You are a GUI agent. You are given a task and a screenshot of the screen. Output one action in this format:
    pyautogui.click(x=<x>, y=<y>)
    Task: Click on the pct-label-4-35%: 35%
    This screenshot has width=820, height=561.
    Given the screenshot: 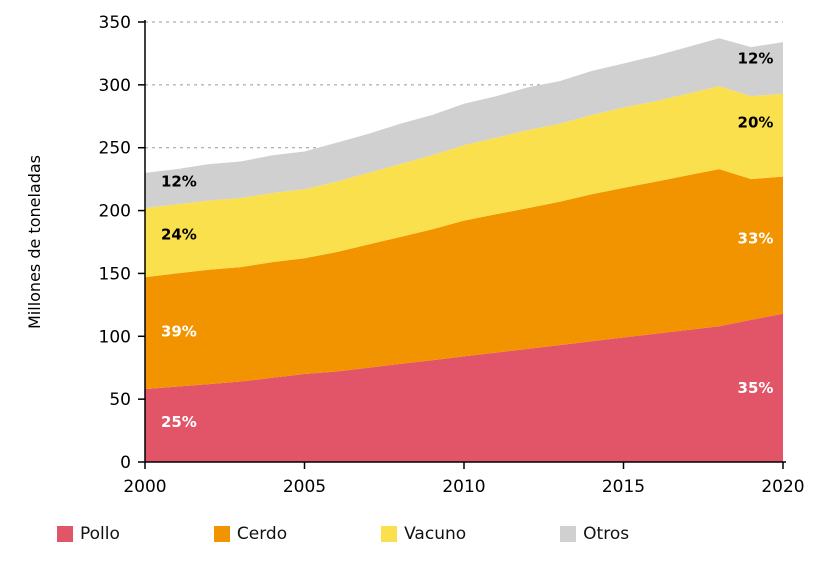 What is the action you would take?
    pyautogui.click(x=756, y=388)
    